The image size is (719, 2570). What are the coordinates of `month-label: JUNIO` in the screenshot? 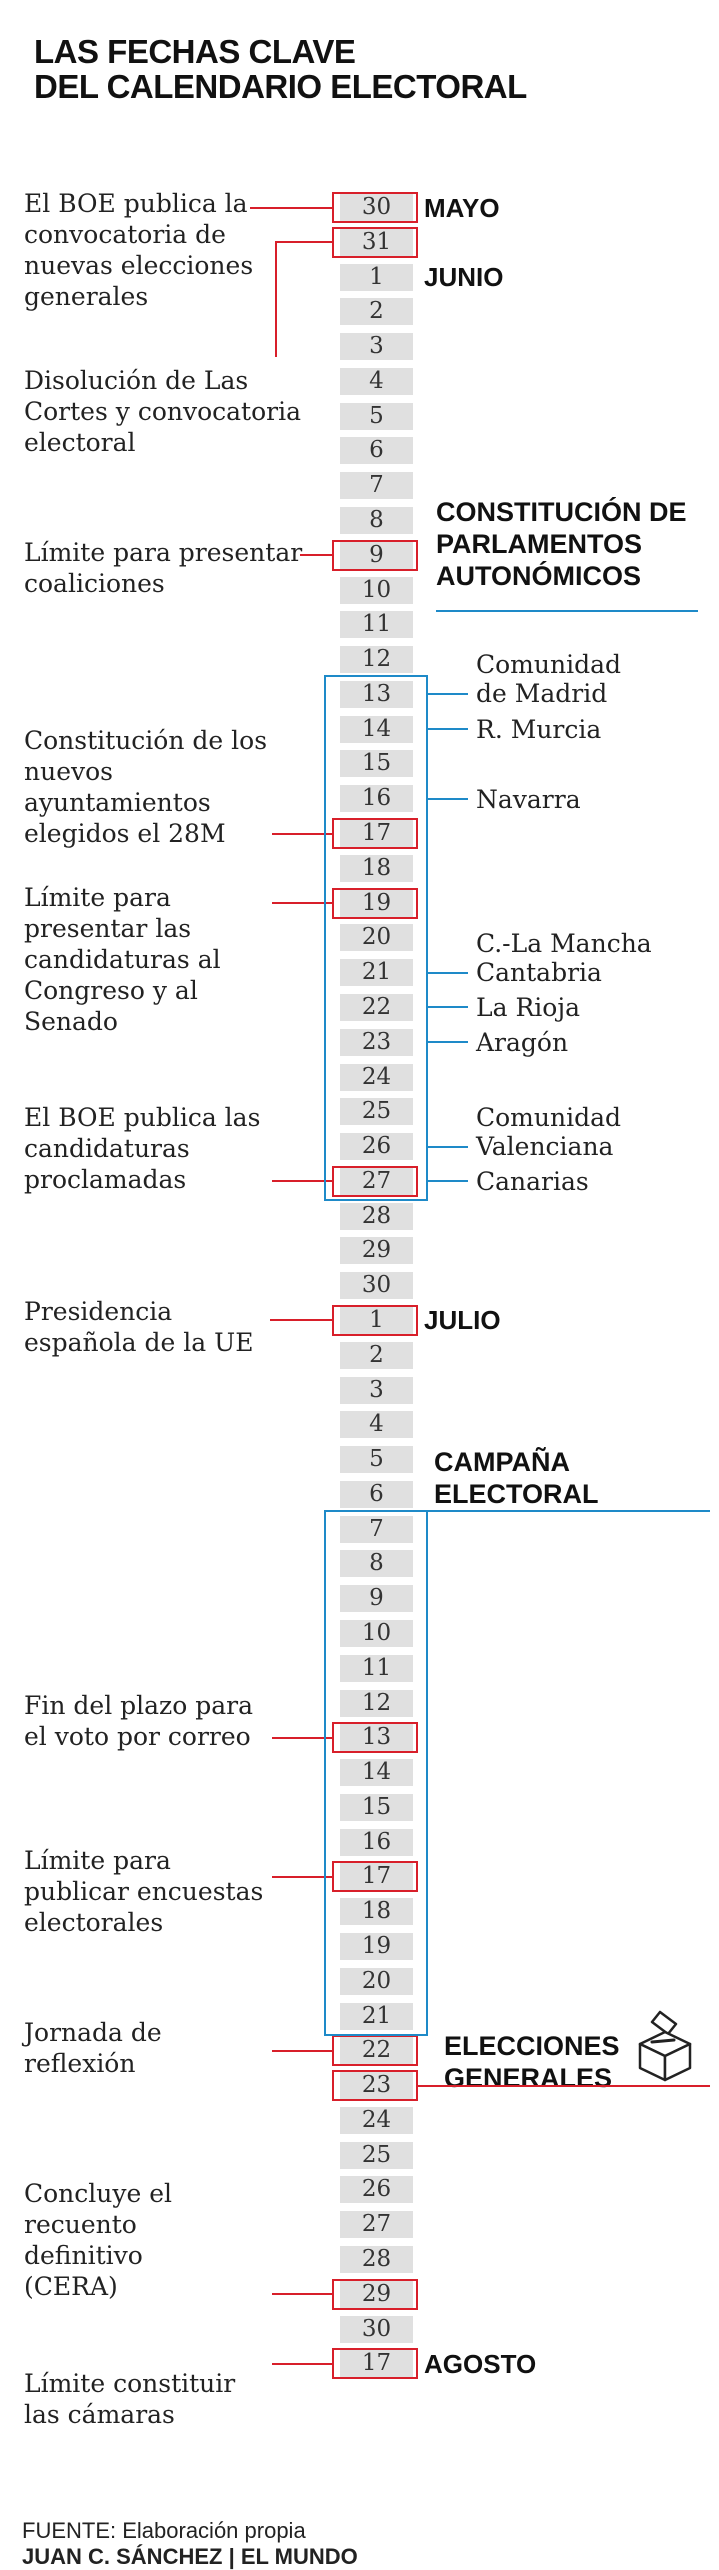 It's located at (464, 277).